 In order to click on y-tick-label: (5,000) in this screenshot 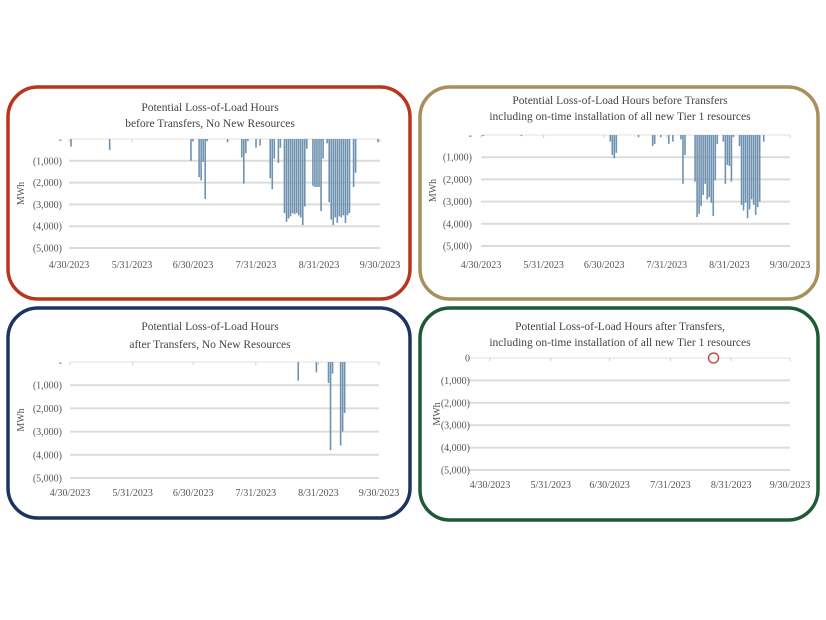, I will do `click(47, 479)`.